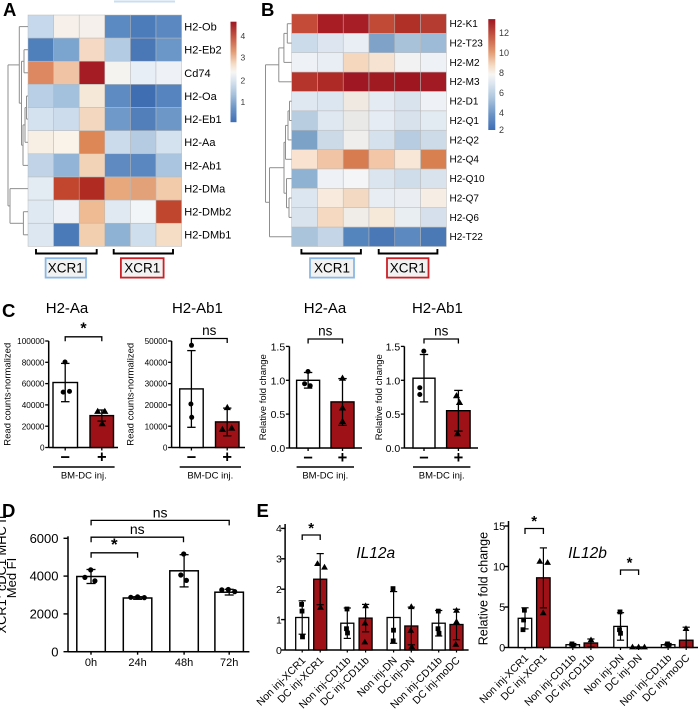 Image resolution: width=700 pixels, height=720 pixels. What do you see at coordinates (465, 140) in the screenshot?
I see `svg-text: H2-Q2` at bounding box center [465, 140].